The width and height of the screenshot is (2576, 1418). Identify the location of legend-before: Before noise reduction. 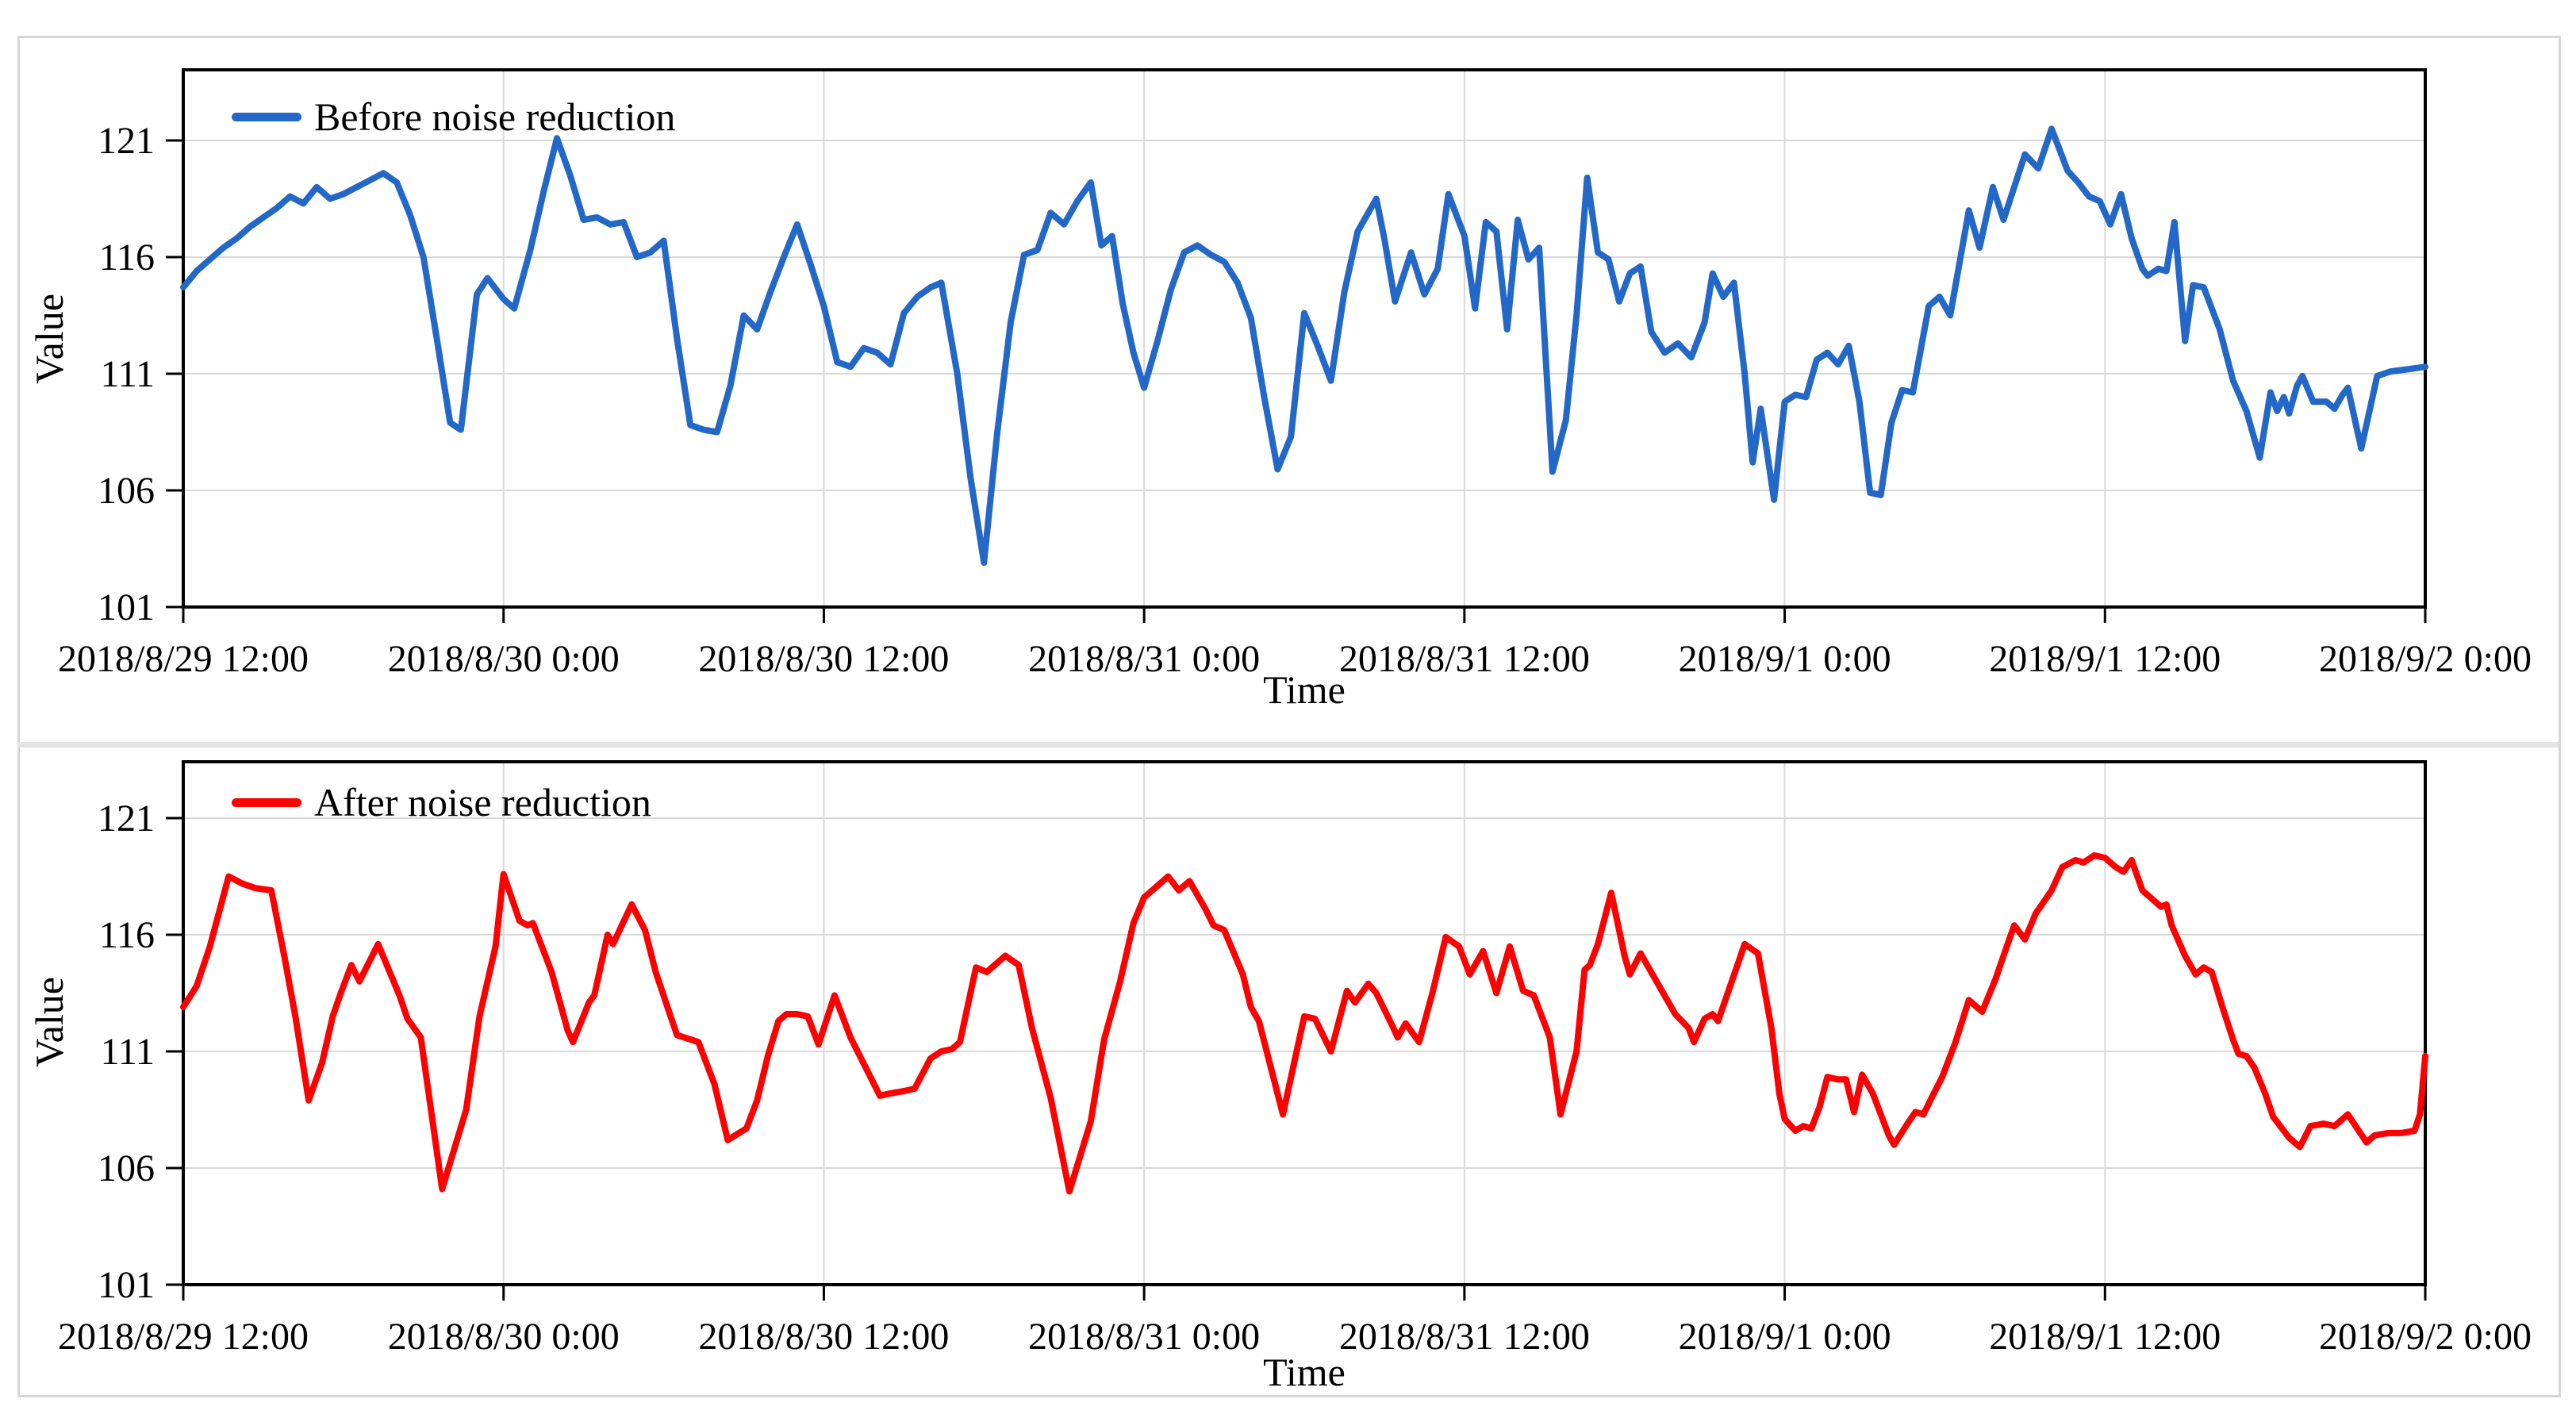
(453, 116).